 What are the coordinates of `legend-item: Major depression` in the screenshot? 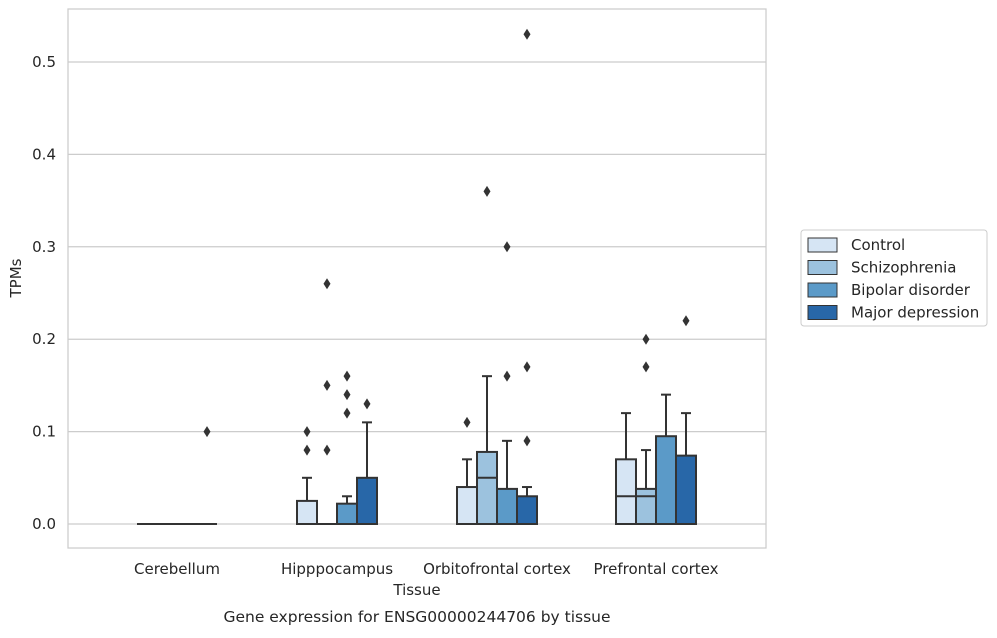 It's located at (893, 313).